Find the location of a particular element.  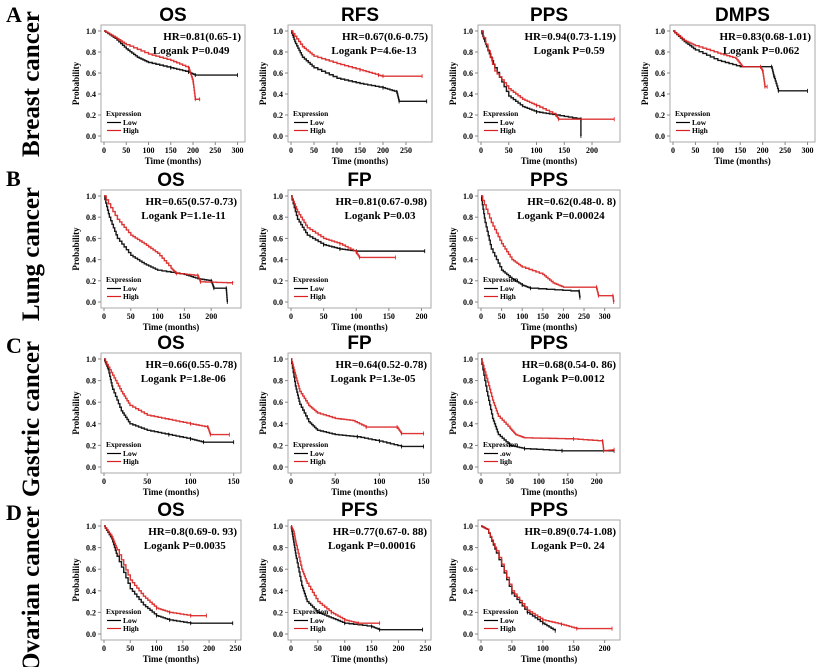

hazard-ratio: HR=0.94(0.73-1.19) is located at coordinates (570, 37).